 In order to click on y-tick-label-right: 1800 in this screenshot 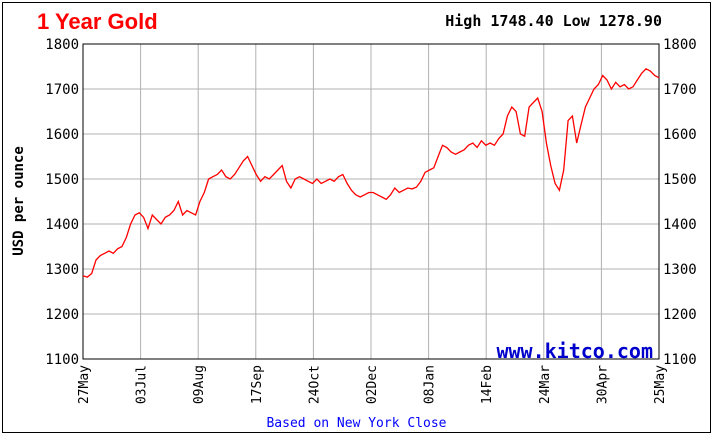, I will do `click(680, 45)`.